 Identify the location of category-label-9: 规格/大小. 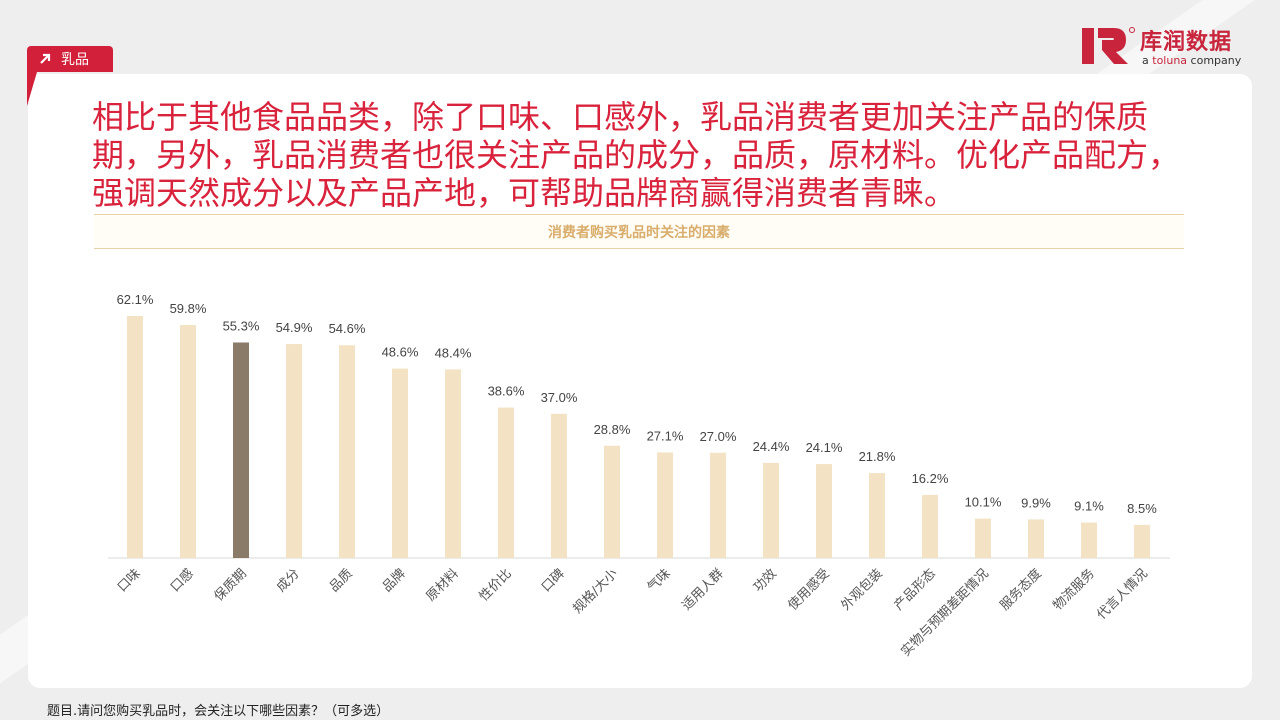
(595, 591).